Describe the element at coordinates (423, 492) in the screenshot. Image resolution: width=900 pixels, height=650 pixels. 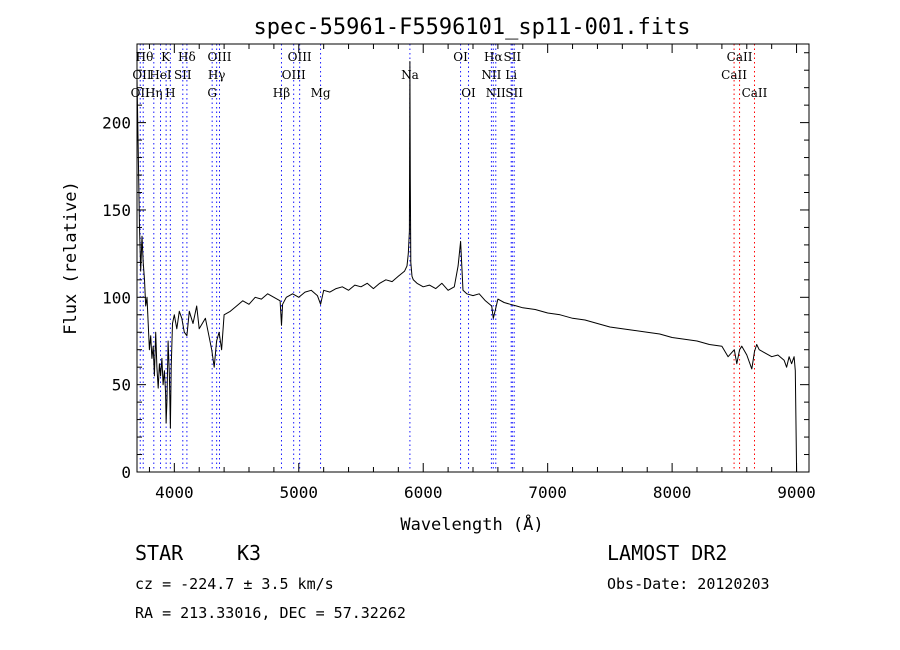
I see `x-tick-label: 6000` at that location.